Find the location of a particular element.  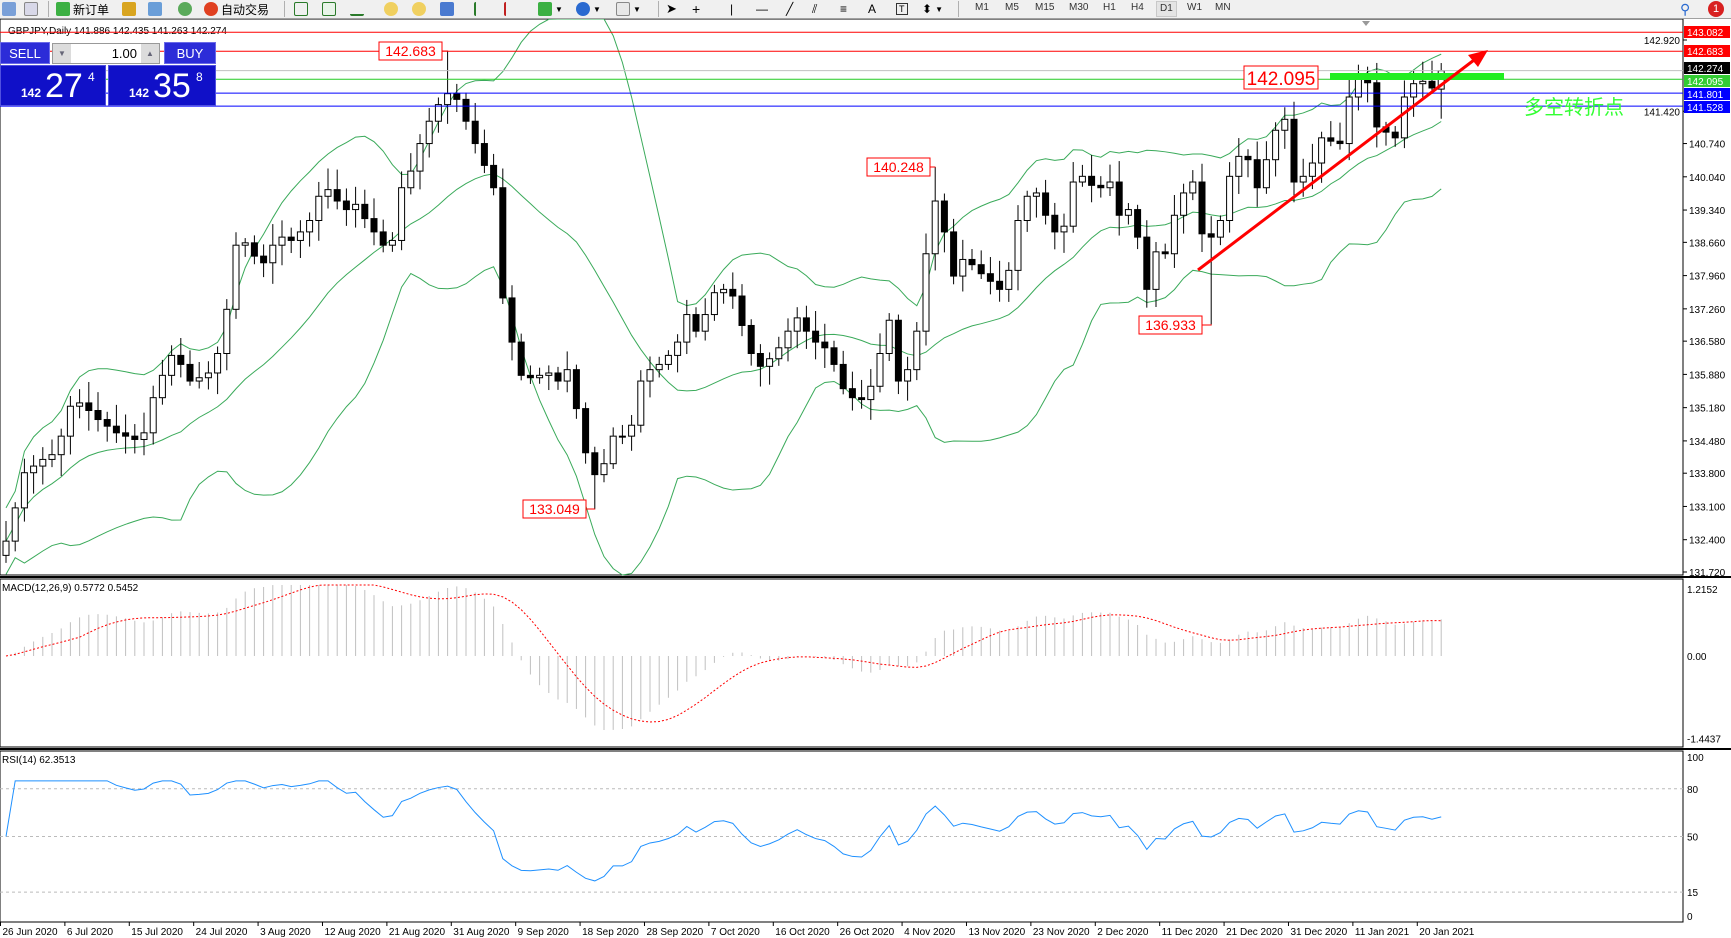

ask-price: 142 35 8 is located at coordinates (162, 85).